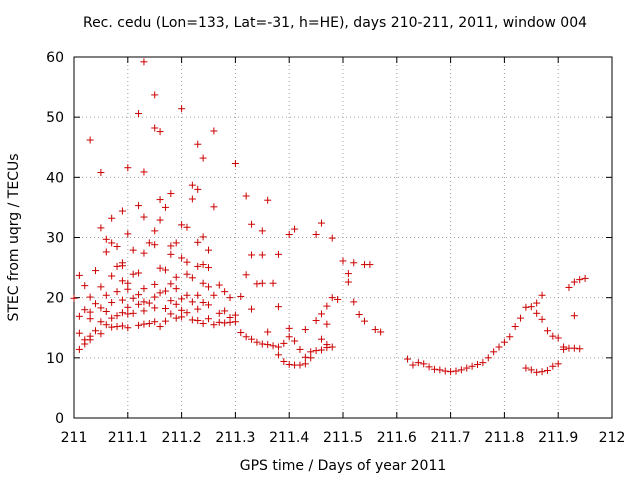 This screenshot has height=480, width=640. Describe the element at coordinates (558, 438) in the screenshot. I see `x-tick-label: 211.9` at that location.